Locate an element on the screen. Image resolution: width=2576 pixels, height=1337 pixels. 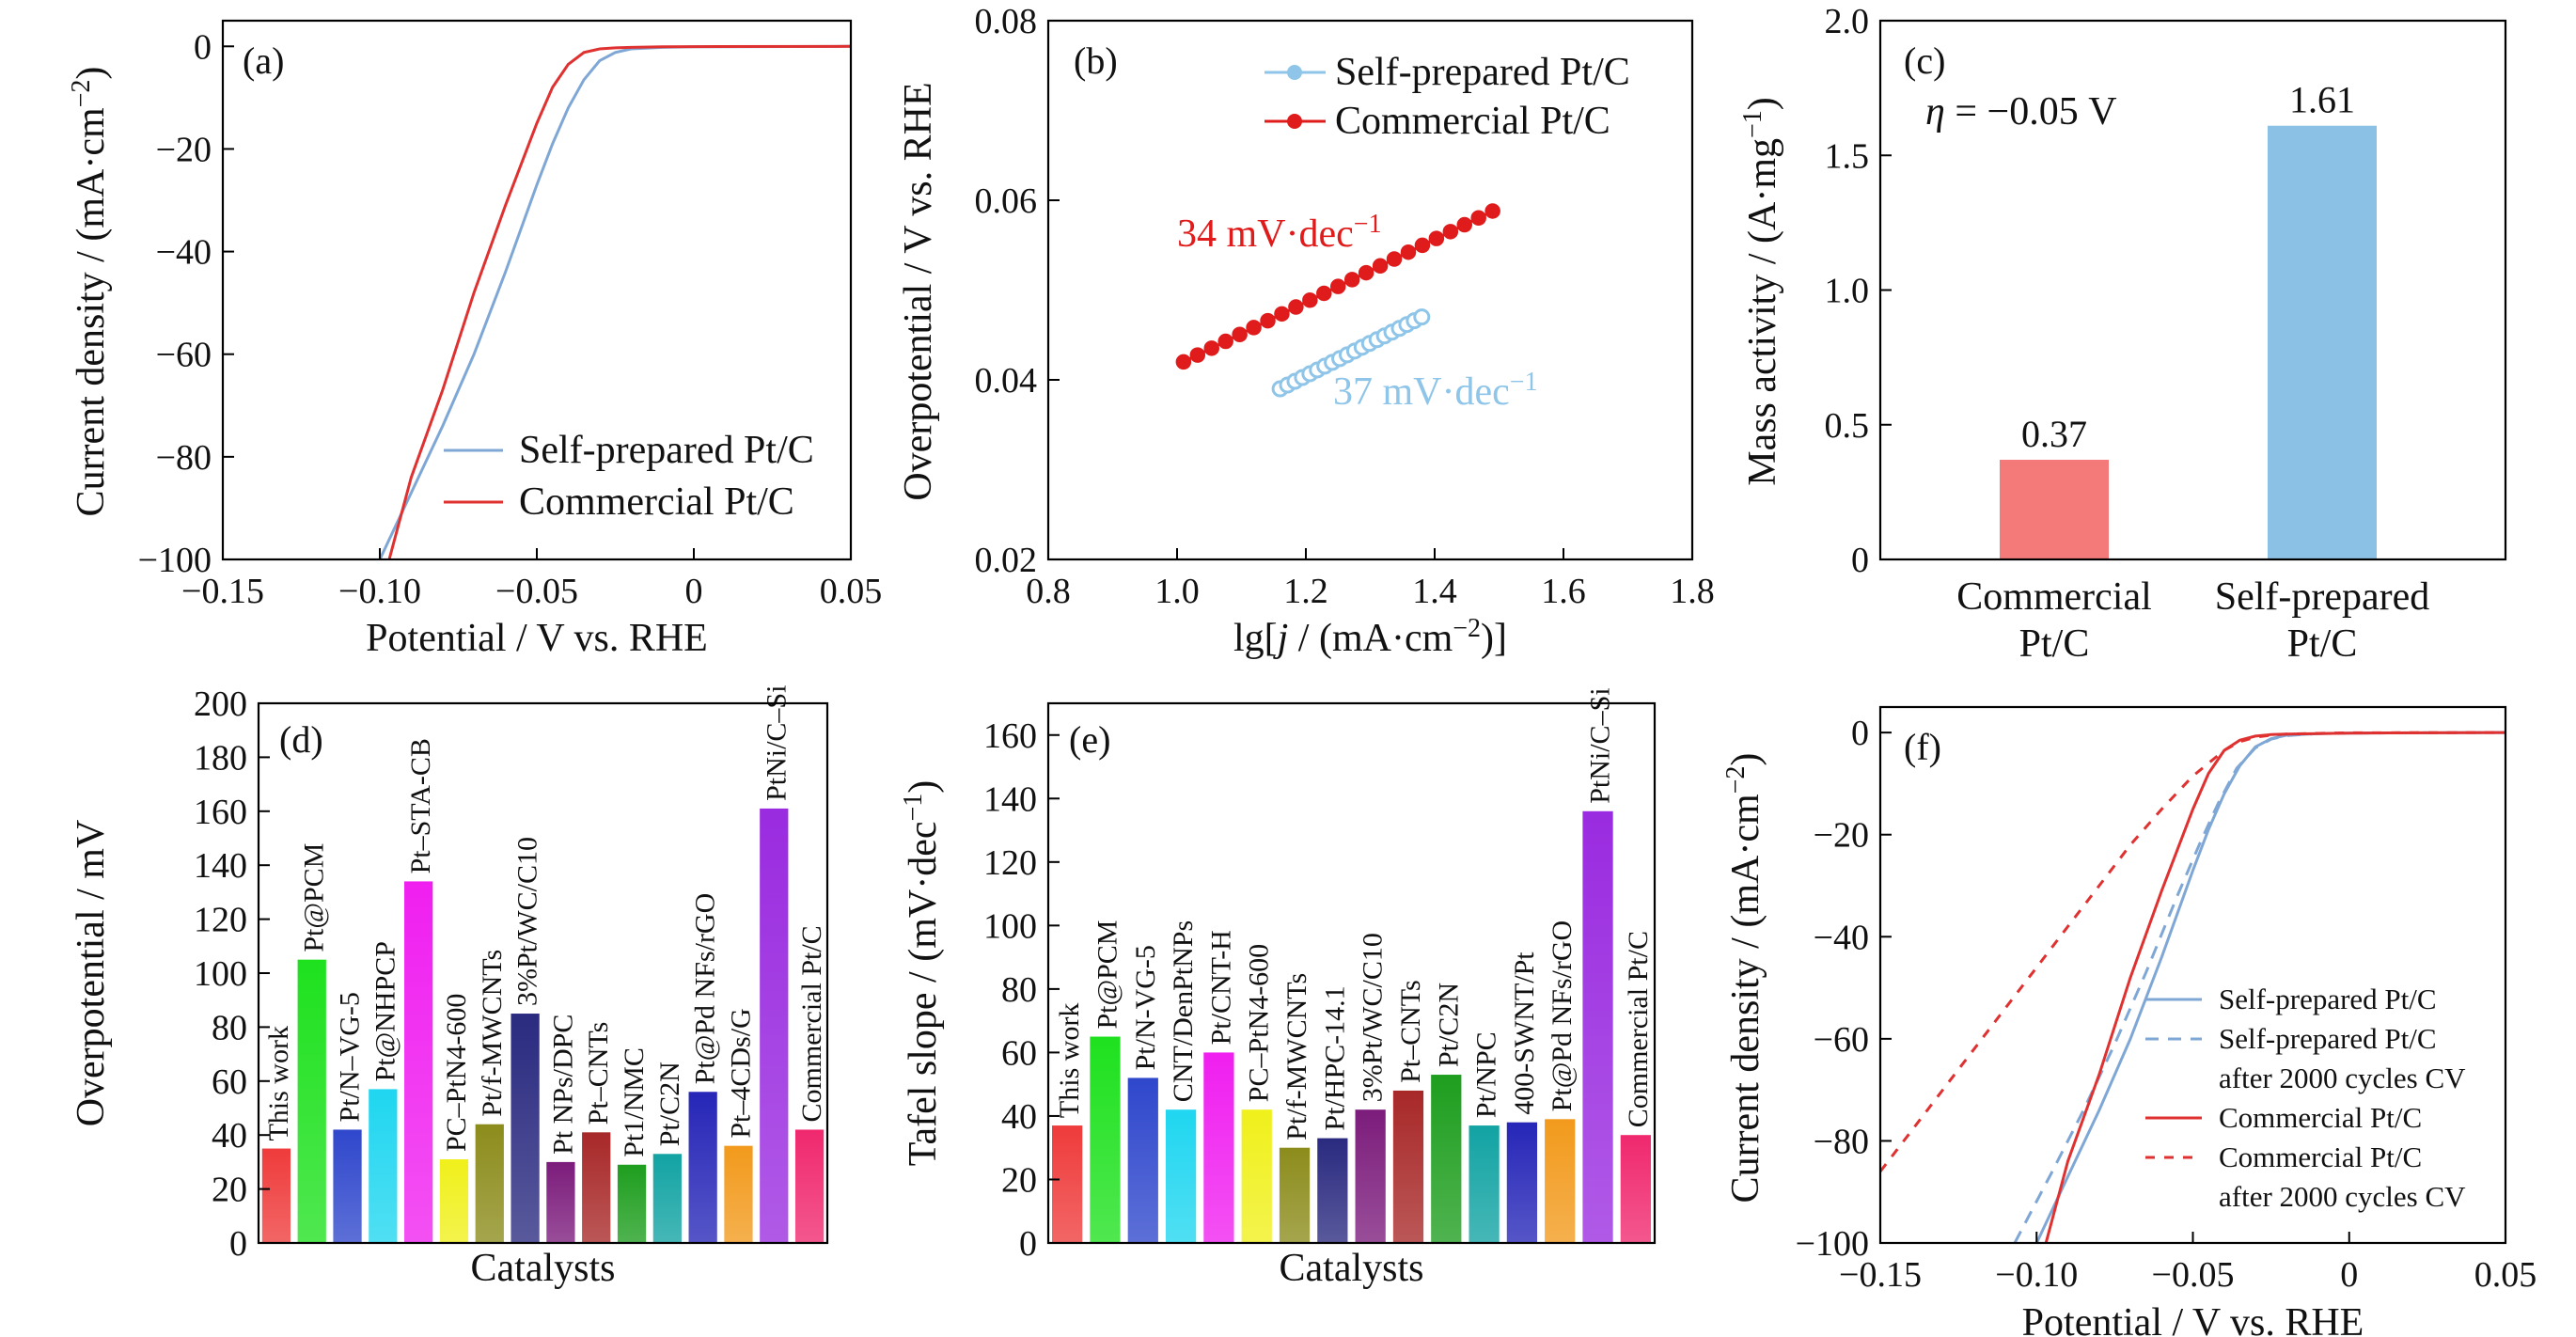
panel-a-legend-label: Self-prepared Pt/C is located at coordinates (666, 450).